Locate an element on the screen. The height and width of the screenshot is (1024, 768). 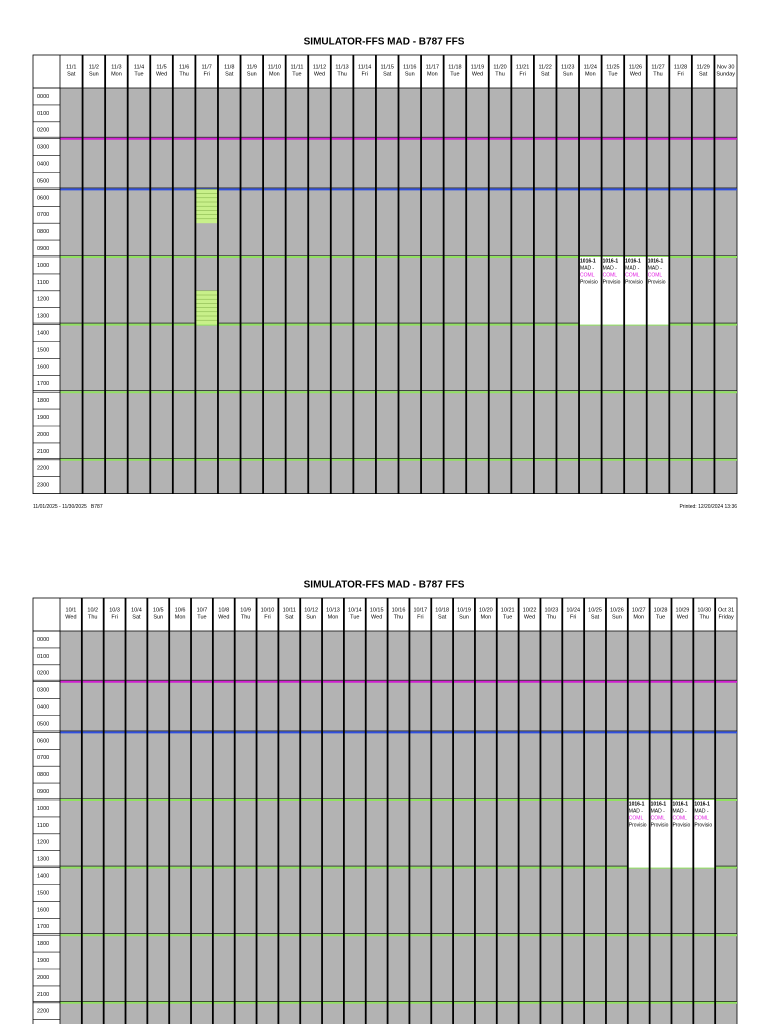
day-date: 11/18 is located at coordinates (454, 67).